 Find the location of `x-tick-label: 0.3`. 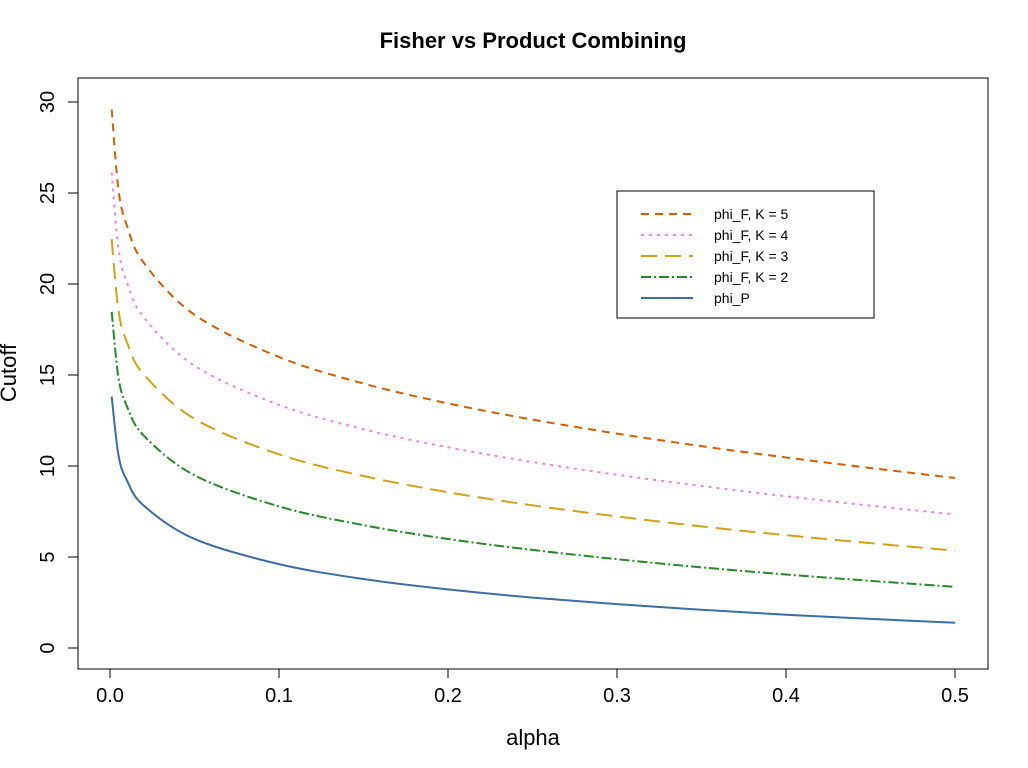

x-tick-label: 0.3 is located at coordinates (617, 696).